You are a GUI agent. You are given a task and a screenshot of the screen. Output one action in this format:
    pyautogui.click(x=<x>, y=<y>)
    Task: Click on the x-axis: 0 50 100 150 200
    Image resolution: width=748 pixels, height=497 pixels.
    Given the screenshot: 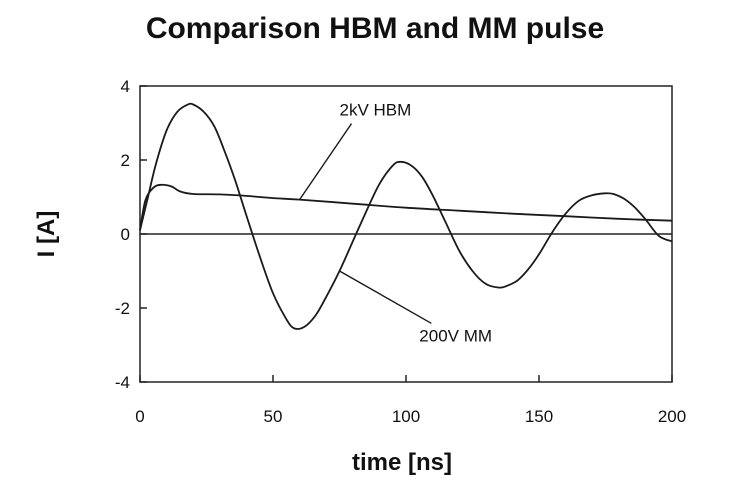 What is the action you would take?
    pyautogui.click(x=410, y=400)
    